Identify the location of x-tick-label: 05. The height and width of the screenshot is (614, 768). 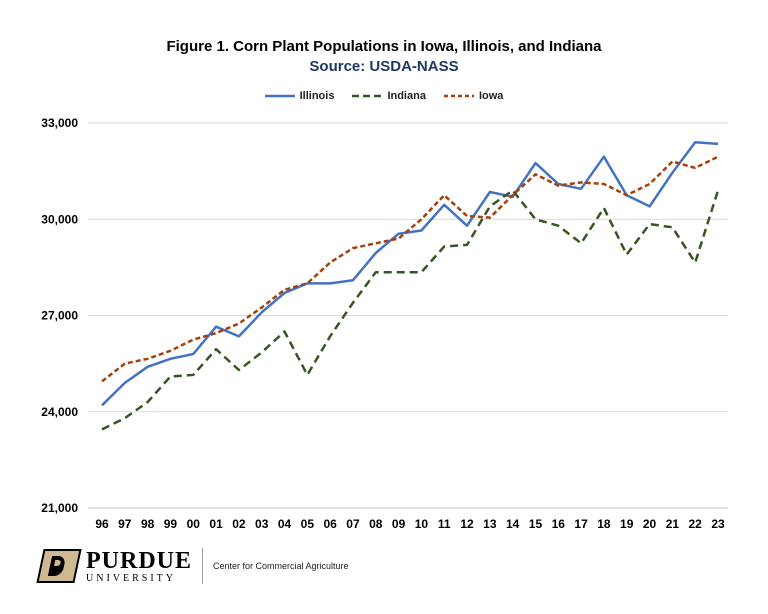
(308, 524).